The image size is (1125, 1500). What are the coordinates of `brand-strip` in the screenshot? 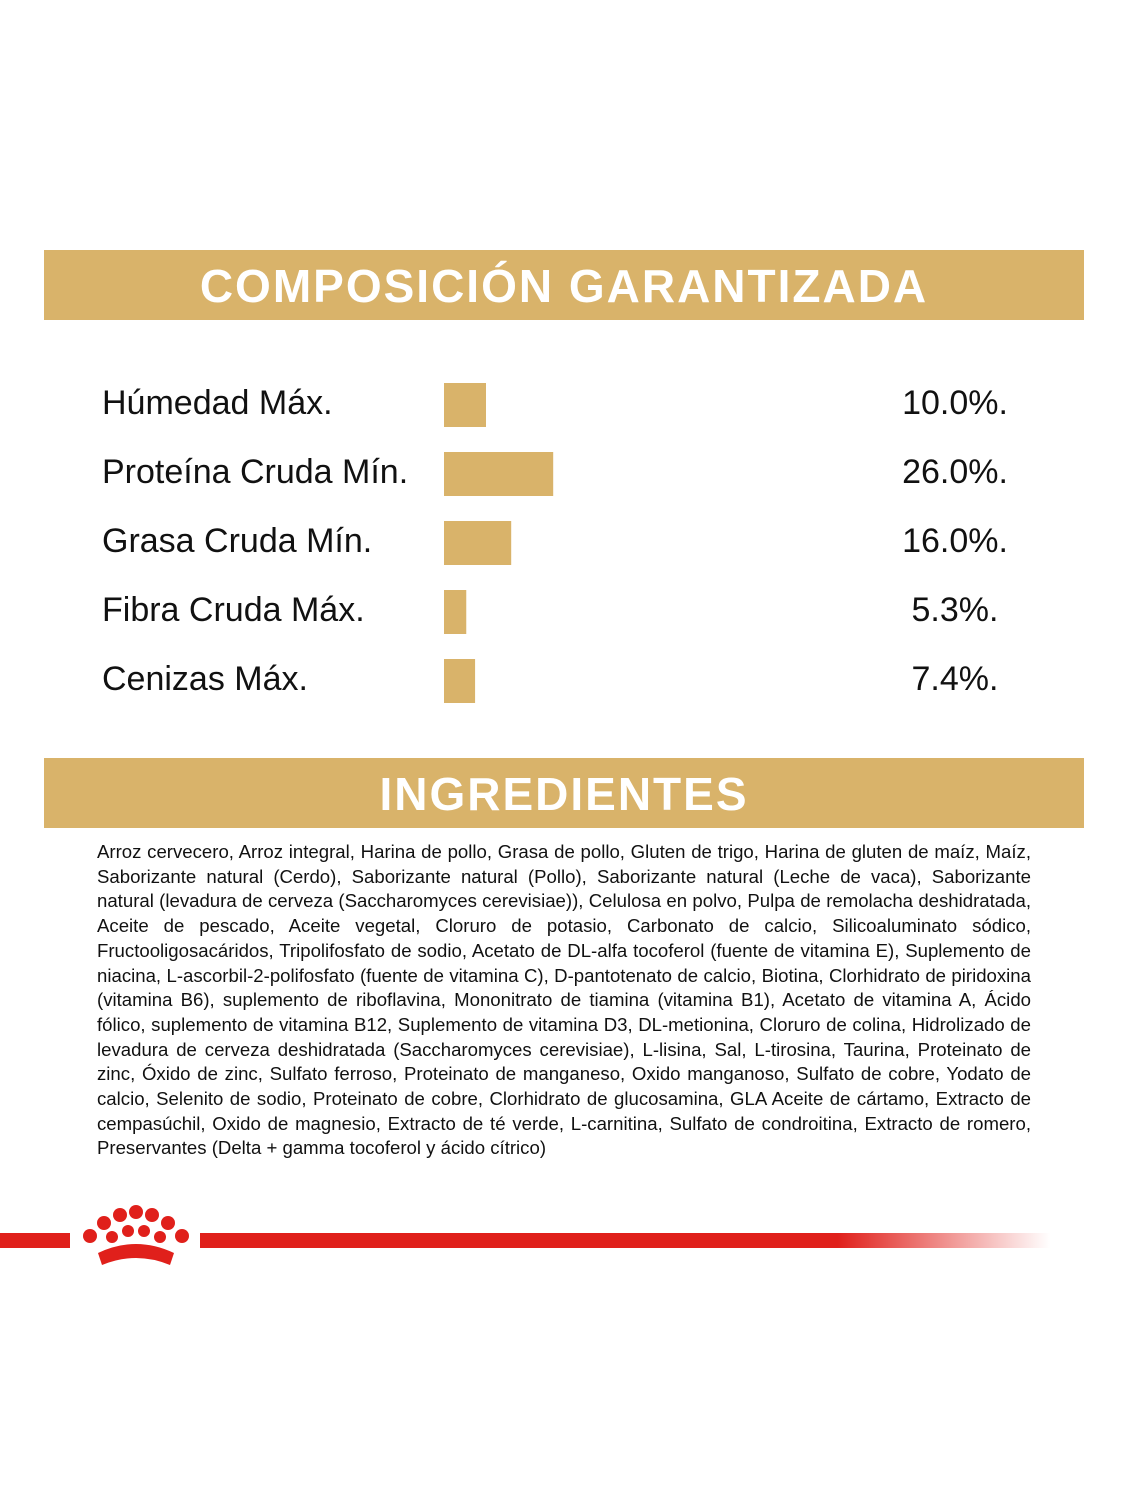 It's located at (525, 1235).